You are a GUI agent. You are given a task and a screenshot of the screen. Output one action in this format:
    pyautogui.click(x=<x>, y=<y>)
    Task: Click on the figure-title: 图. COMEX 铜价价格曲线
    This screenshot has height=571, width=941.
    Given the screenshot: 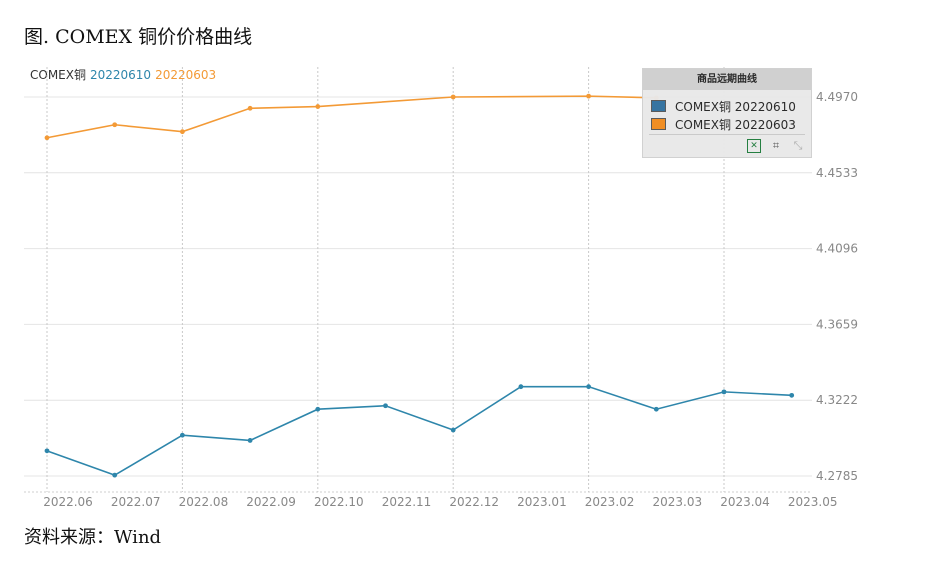 What is the action you would take?
    pyautogui.click(x=138, y=37)
    